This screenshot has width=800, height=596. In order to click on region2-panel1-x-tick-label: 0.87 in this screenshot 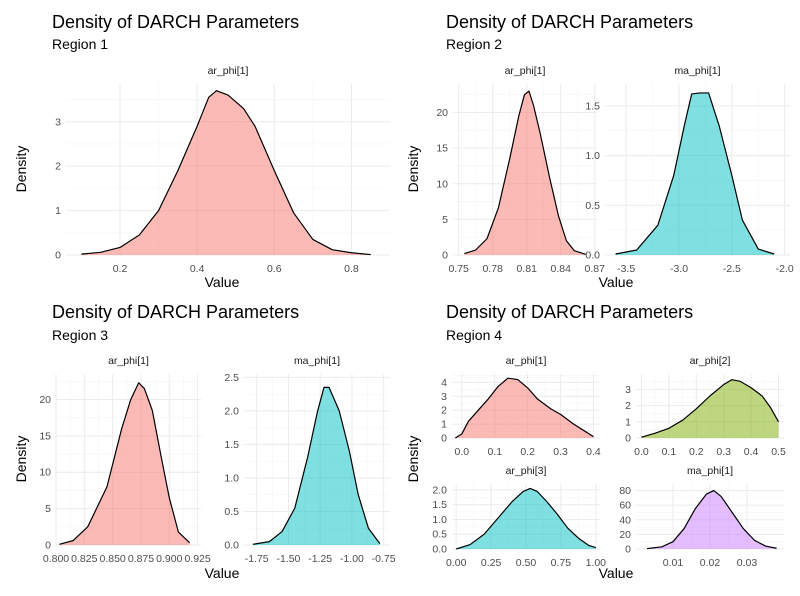, I will do `click(595, 269)`.